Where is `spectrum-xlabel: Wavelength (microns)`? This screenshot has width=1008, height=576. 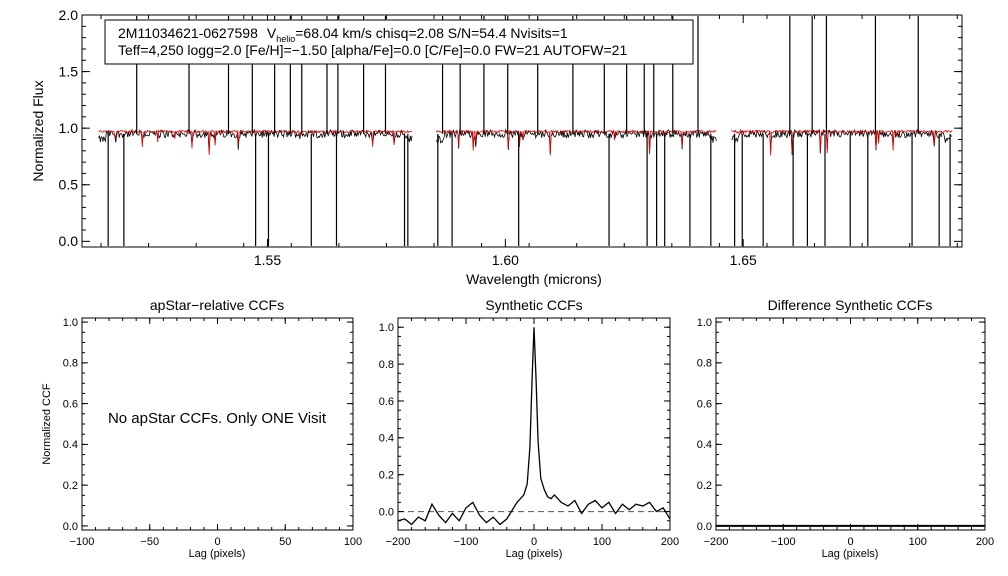 spectrum-xlabel: Wavelength (microns) is located at coordinates (534, 279).